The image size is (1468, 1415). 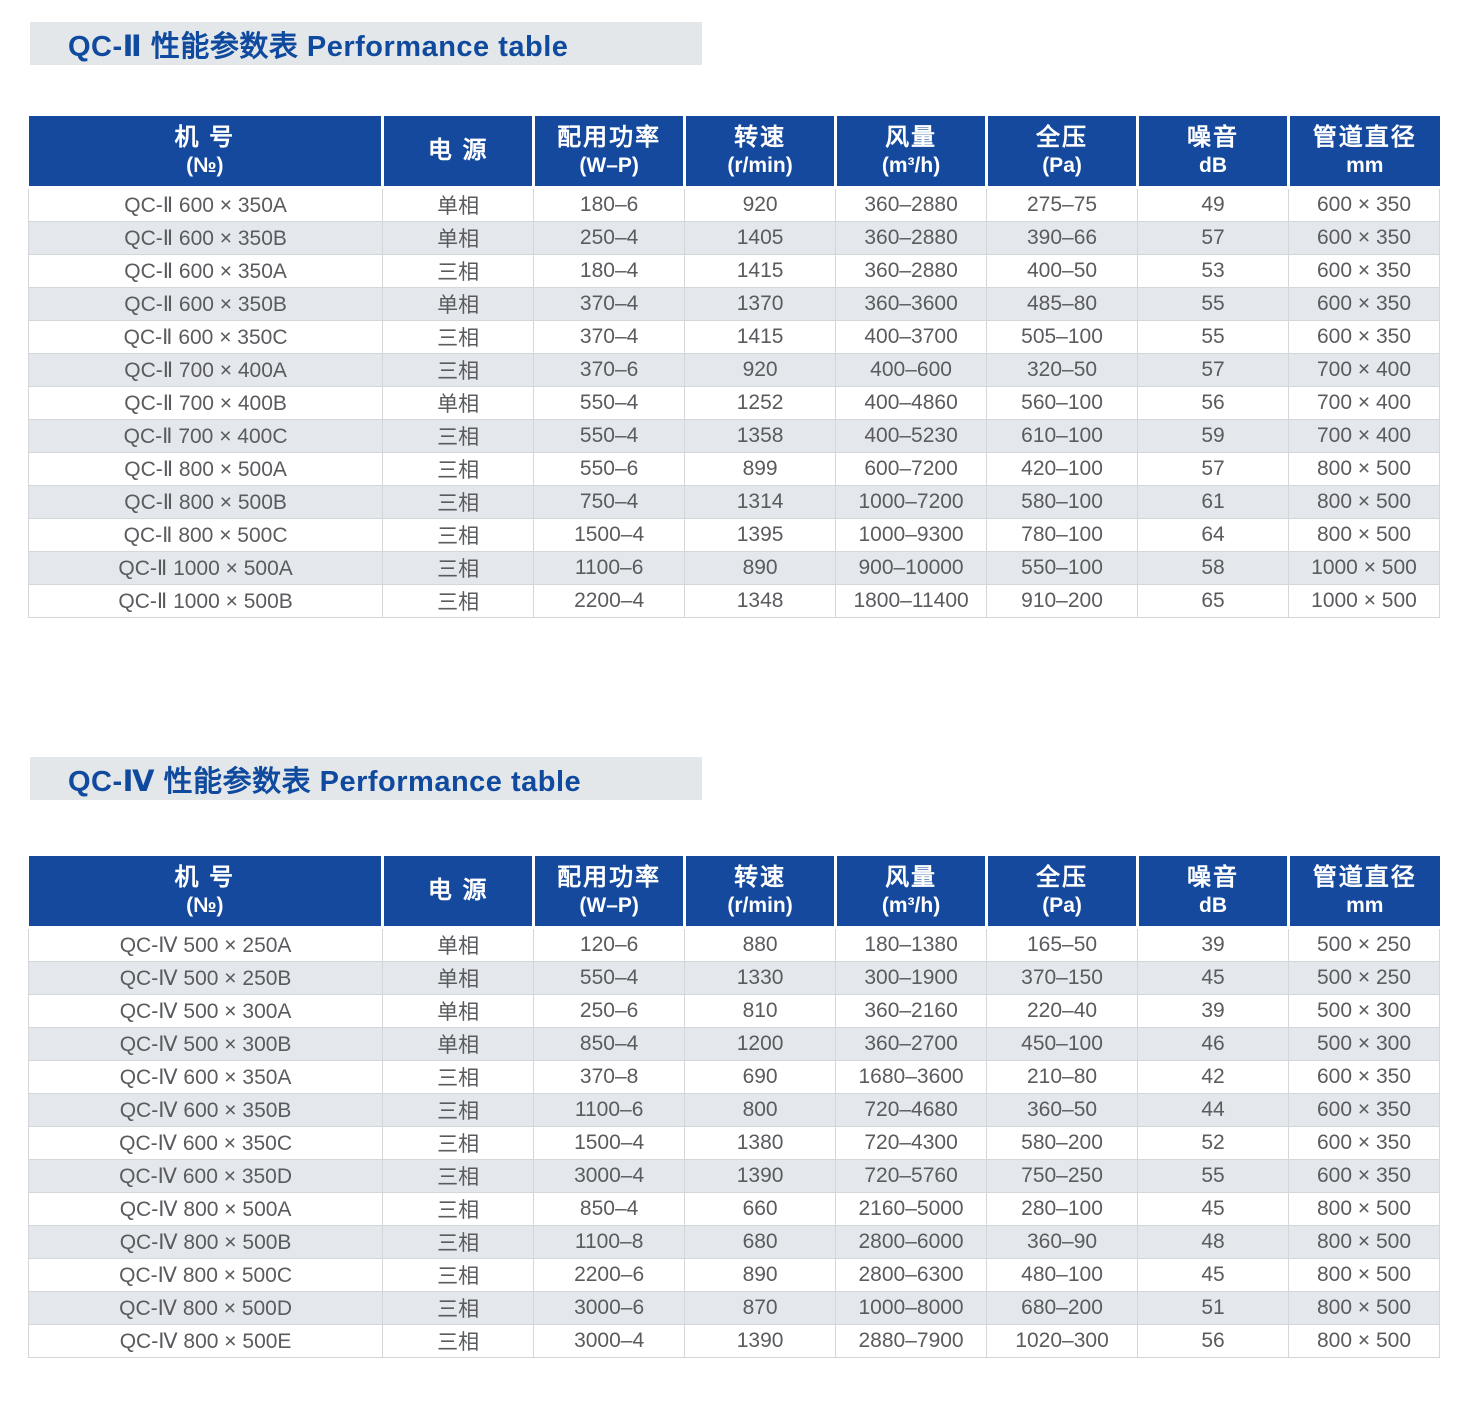 I want to click on table-cell: 2200–4, so click(x=609, y=601).